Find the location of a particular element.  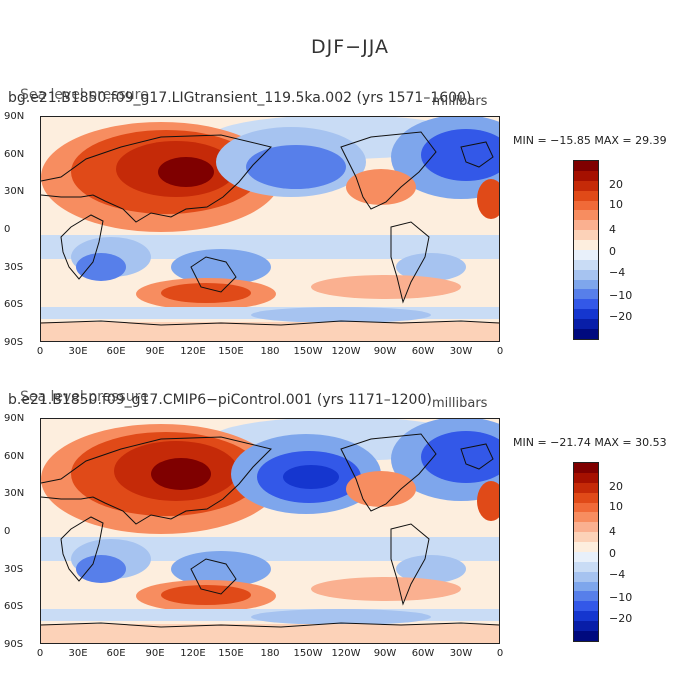

min-max-text: MIN = −15.85 MAX = 29.39 is located at coordinates (590, 140).